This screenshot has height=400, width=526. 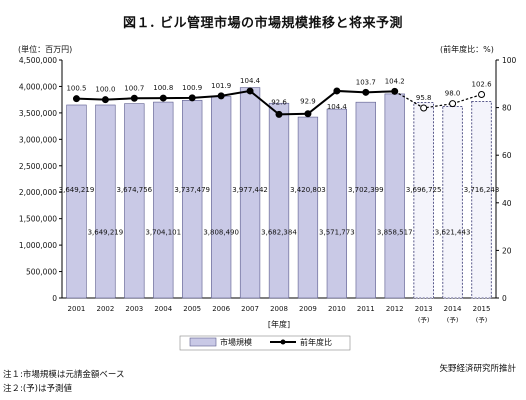 What do you see at coordinates (38, 219) in the screenshot?
I see `left-tick-label: 1,500,000` at bounding box center [38, 219].